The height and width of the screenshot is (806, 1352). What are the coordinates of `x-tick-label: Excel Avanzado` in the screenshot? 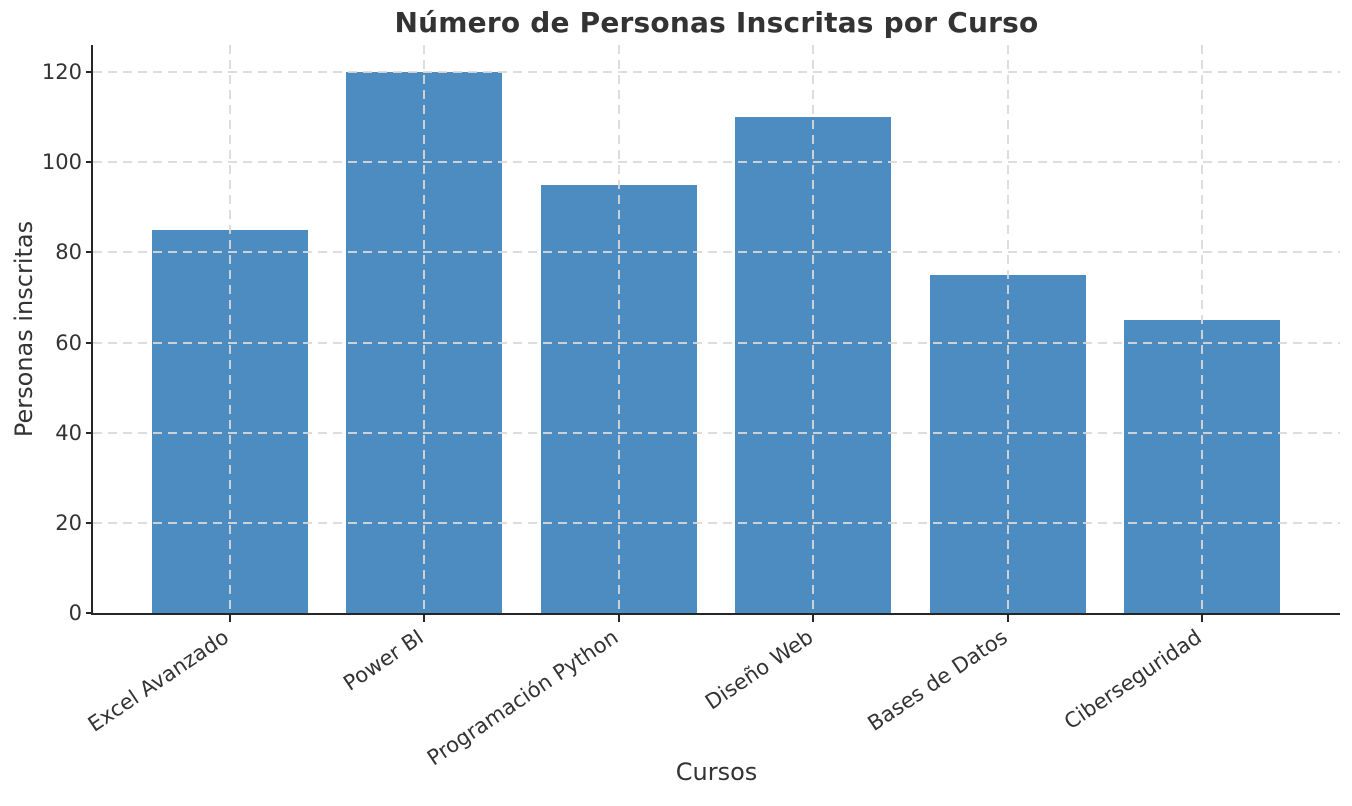 It's located at (158, 680).